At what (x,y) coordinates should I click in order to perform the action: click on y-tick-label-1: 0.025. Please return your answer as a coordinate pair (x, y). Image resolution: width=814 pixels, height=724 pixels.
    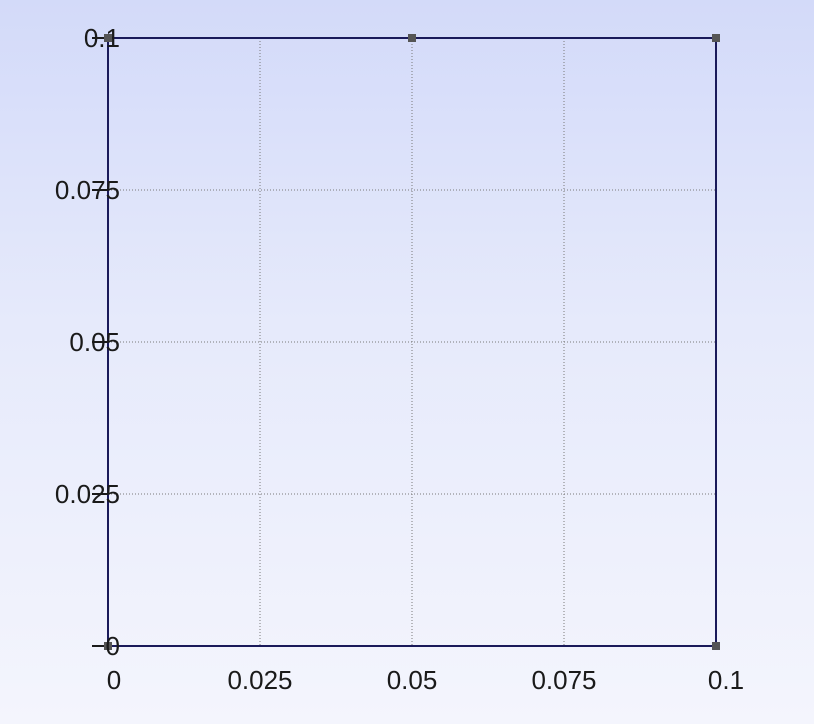
    Looking at the image, I should click on (87, 494).